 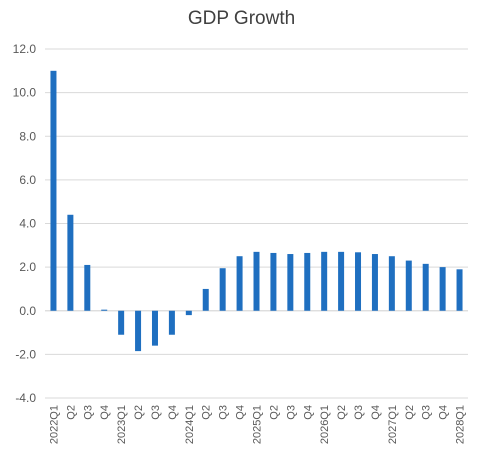 I want to click on x-tick-label: 2024Q1, so click(x=190, y=424).